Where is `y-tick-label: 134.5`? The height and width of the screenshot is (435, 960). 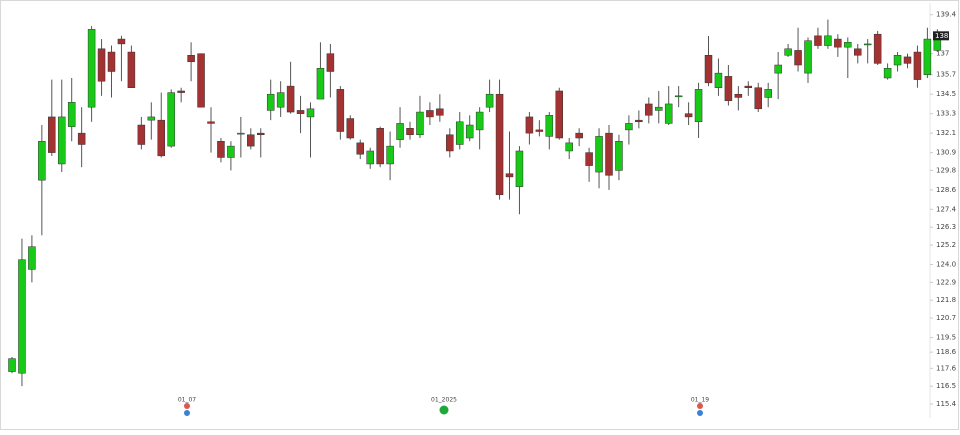
y-tick-label: 134.5 is located at coordinates (946, 94).